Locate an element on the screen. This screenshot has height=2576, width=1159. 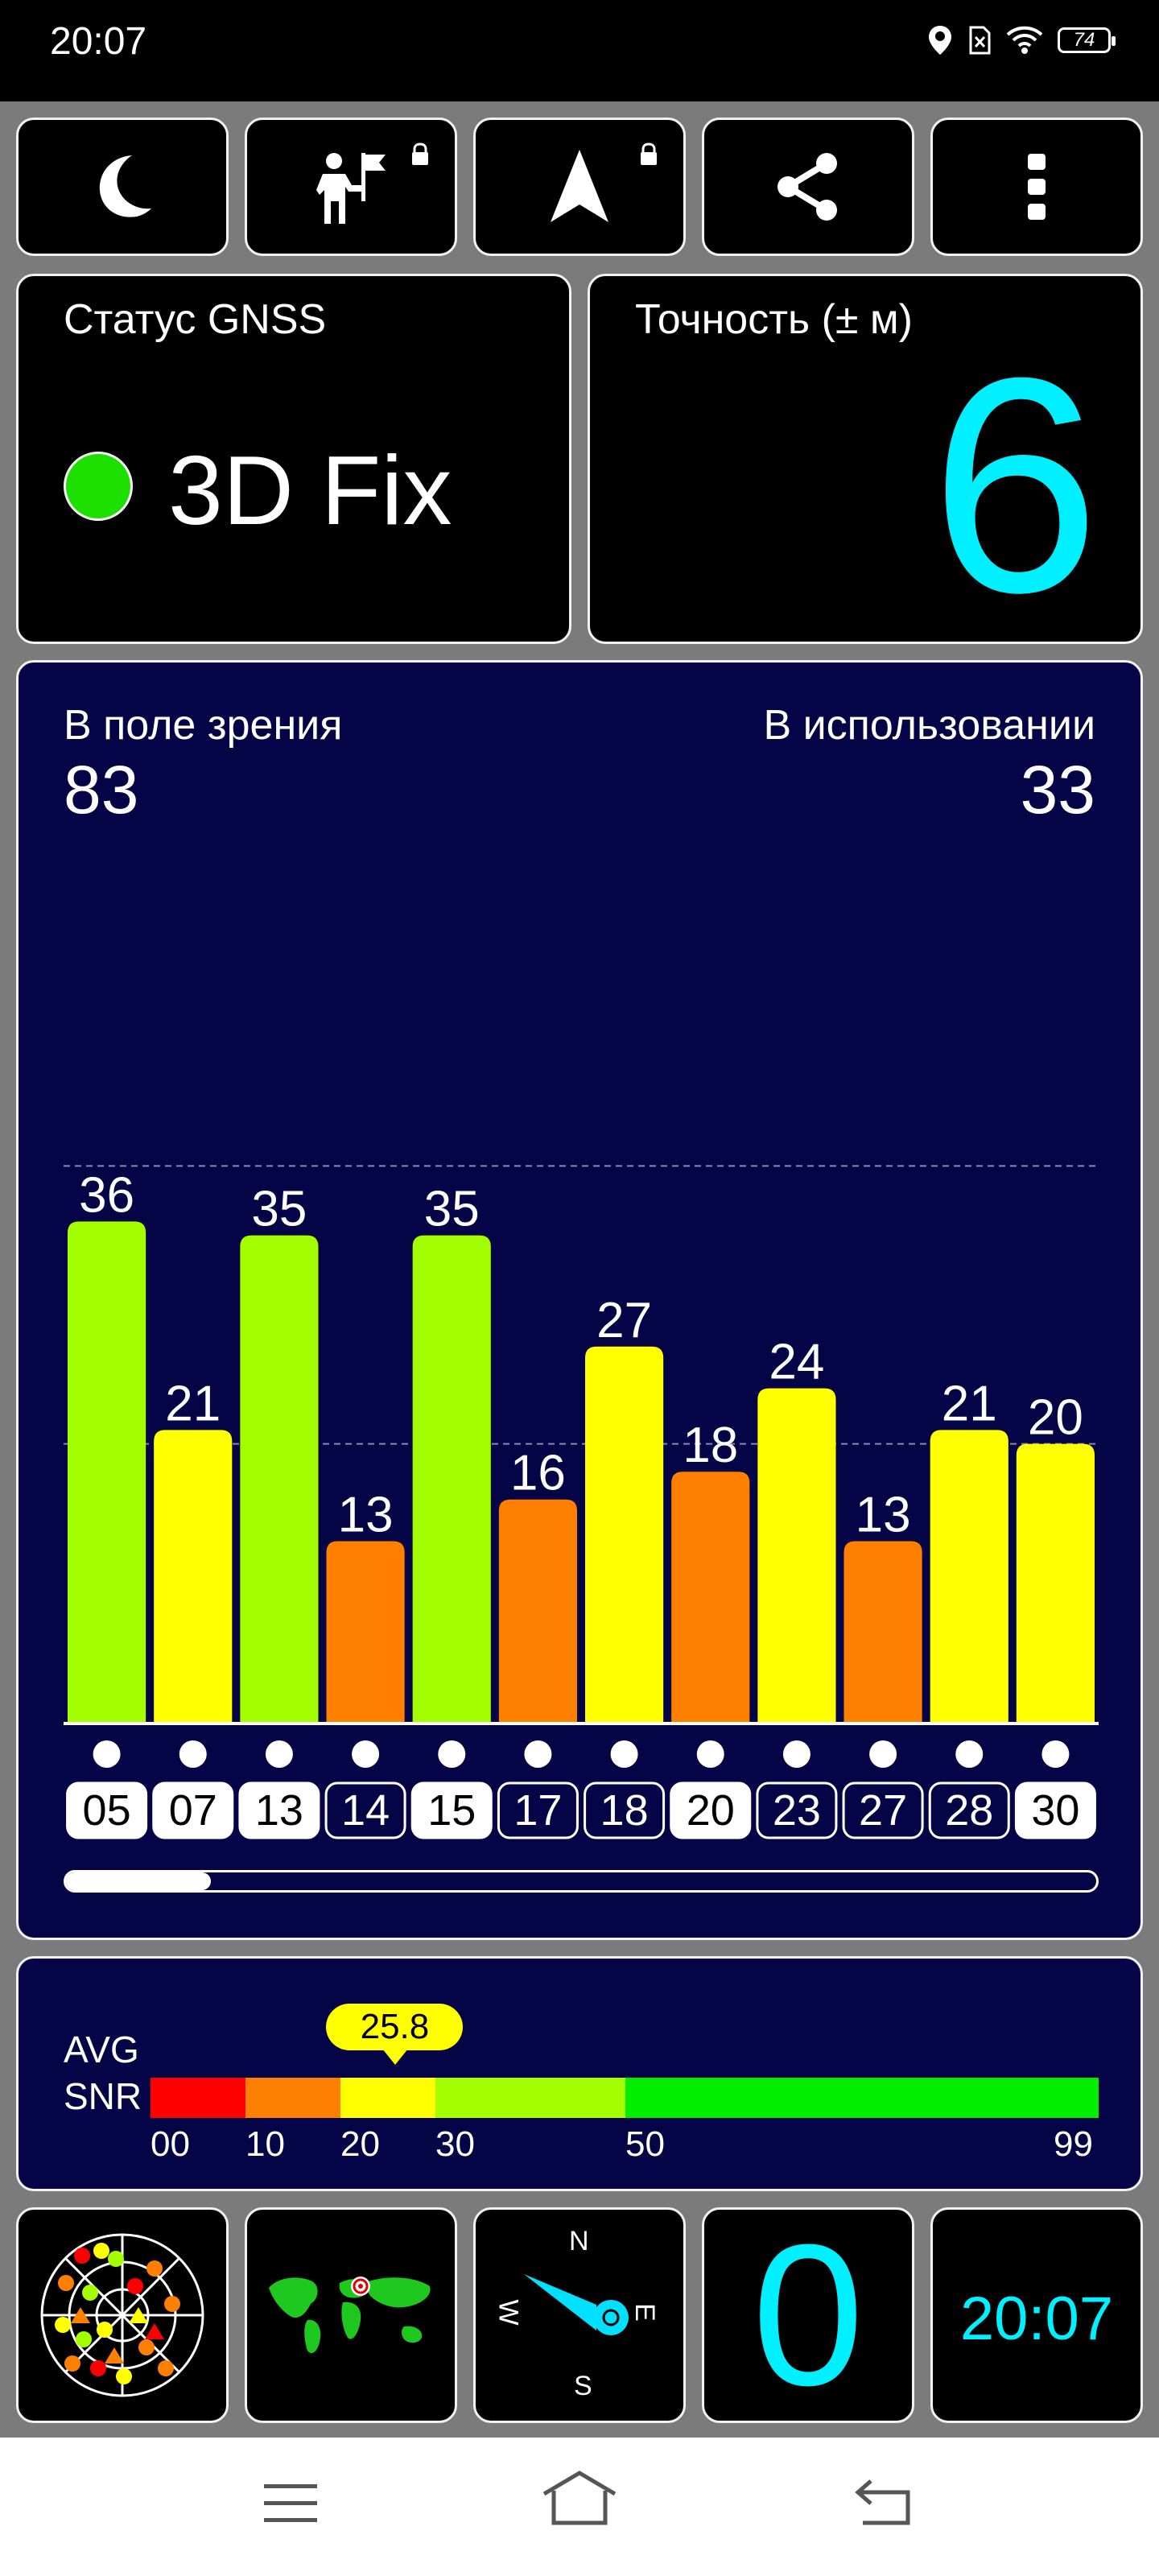
in-view-count: 83 is located at coordinates (101, 790).